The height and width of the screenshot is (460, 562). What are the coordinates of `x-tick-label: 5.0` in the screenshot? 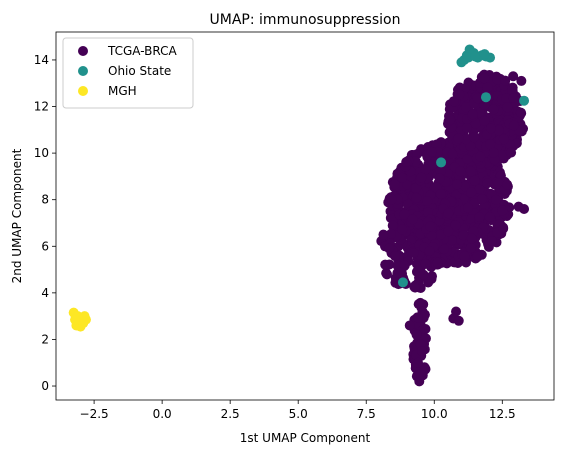 It's located at (298, 414).